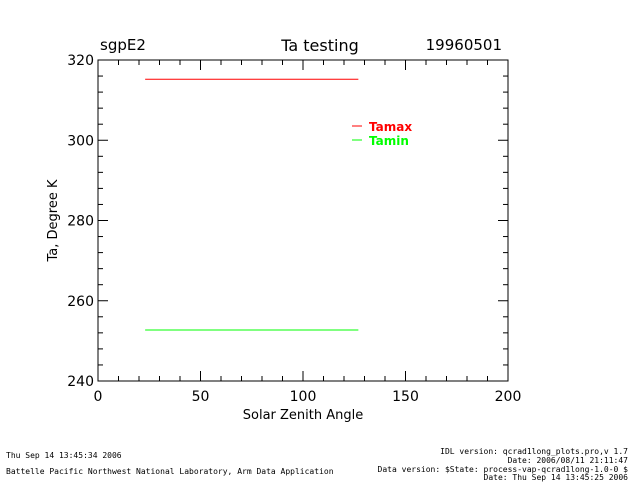  Describe the element at coordinates (53, 220) in the screenshot. I see `y-axis-label: Ta, Degree K` at that location.